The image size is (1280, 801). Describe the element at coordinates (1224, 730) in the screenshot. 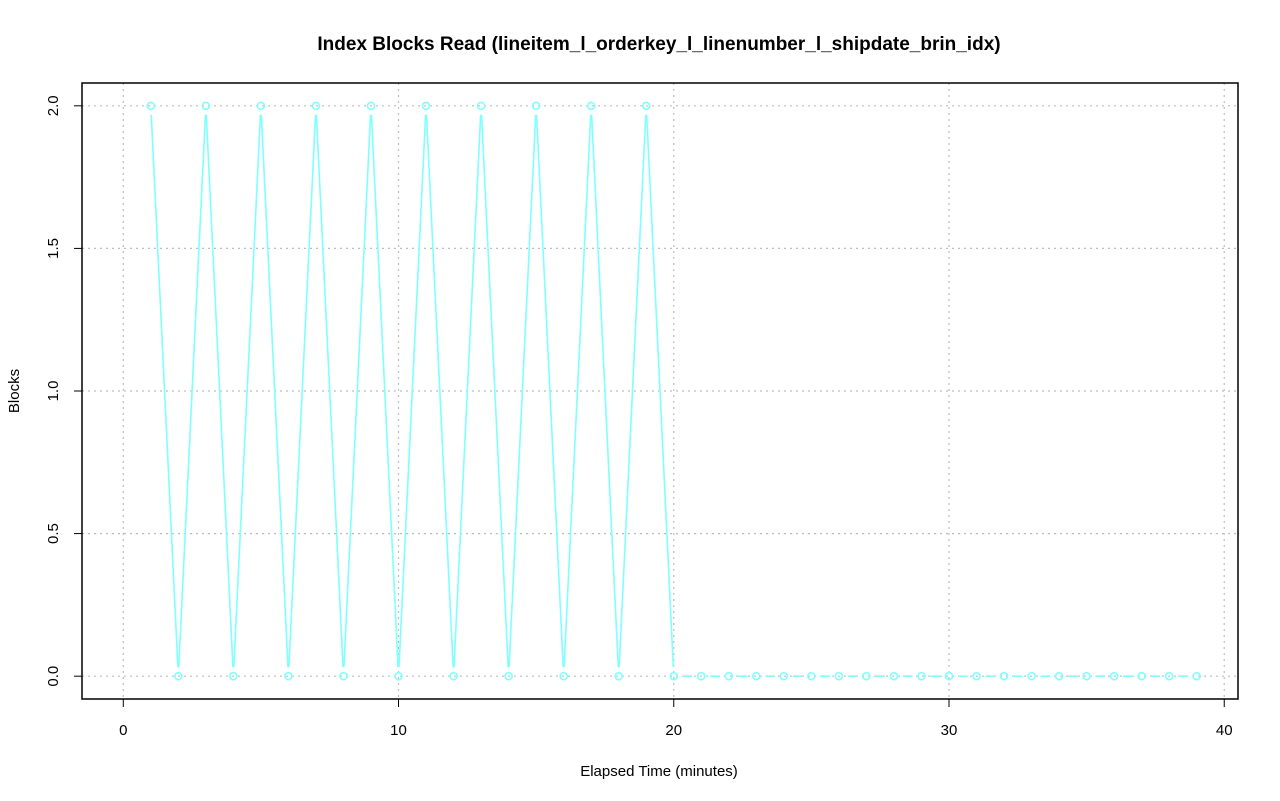

I see `x-tick-label: 40` at that location.